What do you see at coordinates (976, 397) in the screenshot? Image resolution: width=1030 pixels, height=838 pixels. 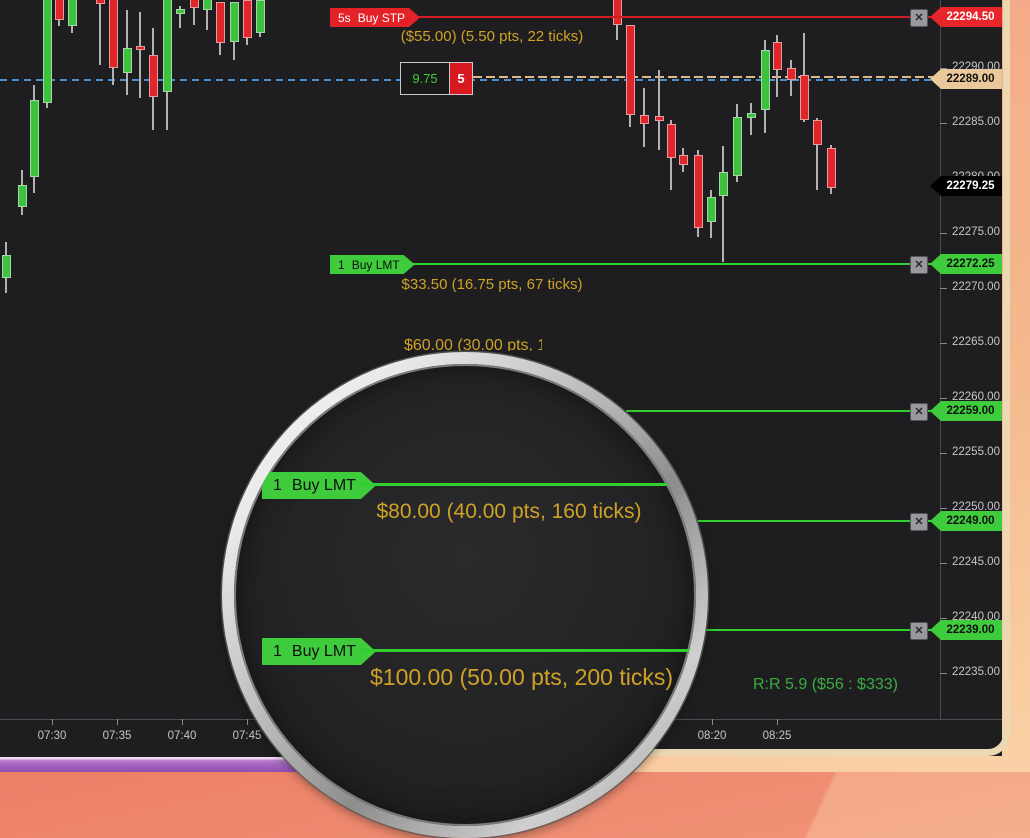 I see `price-tick-label: 22260.00` at bounding box center [976, 397].